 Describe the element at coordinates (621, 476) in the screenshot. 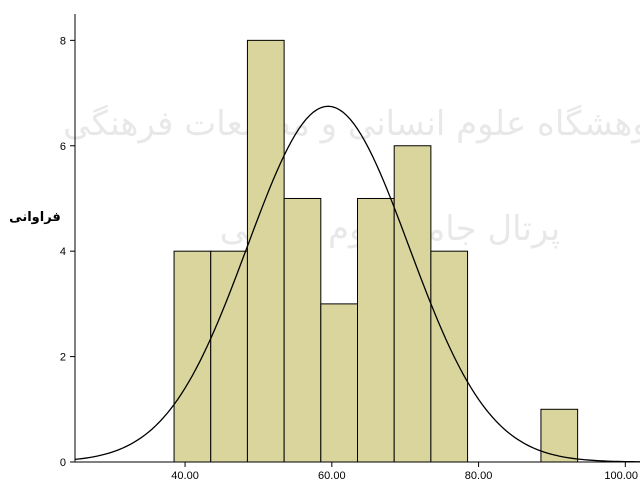

I see `x-tick-label: 100.00` at that location.